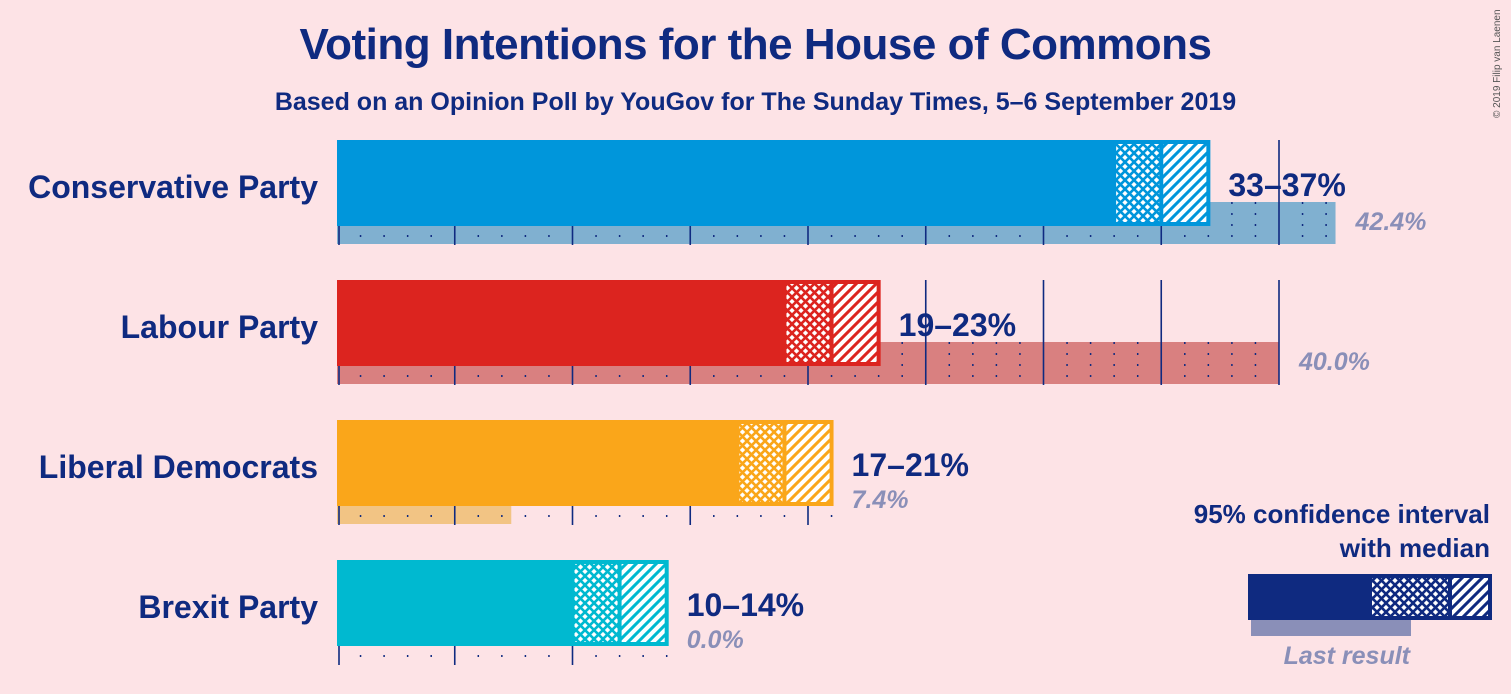 This screenshot has width=1511, height=694. I want to click on legend-solid-bar, so click(1309, 597).